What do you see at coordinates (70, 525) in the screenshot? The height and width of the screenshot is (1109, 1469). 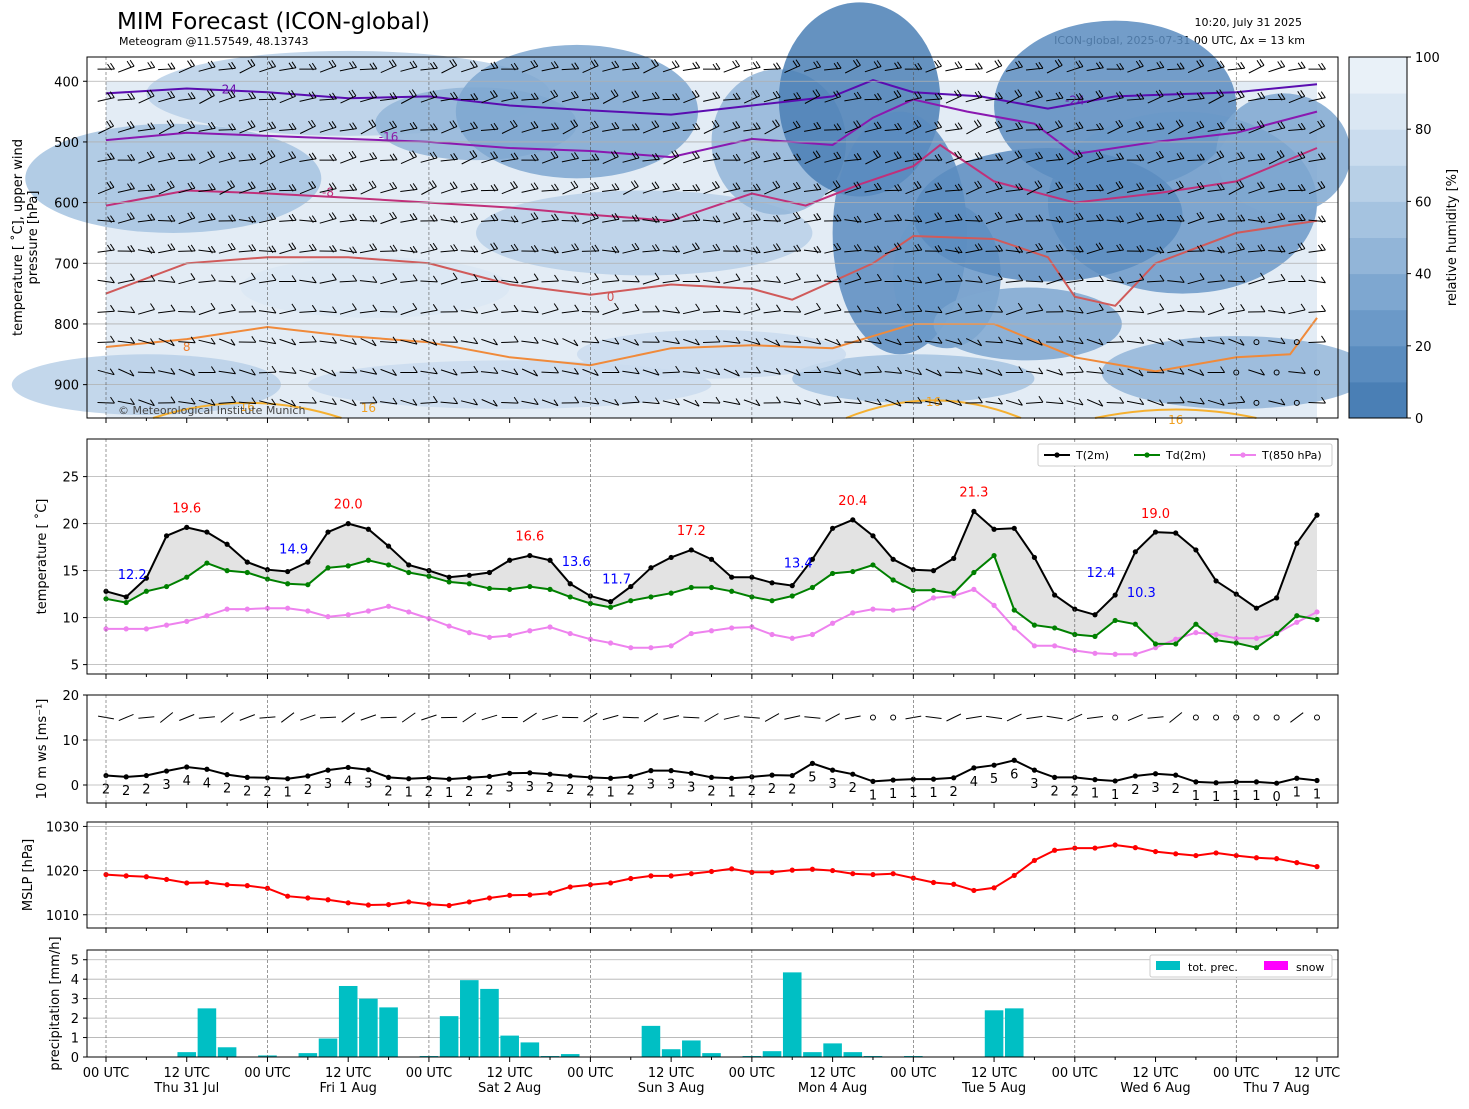 I see `temperature-y-tick-label: 20` at bounding box center [70, 525].